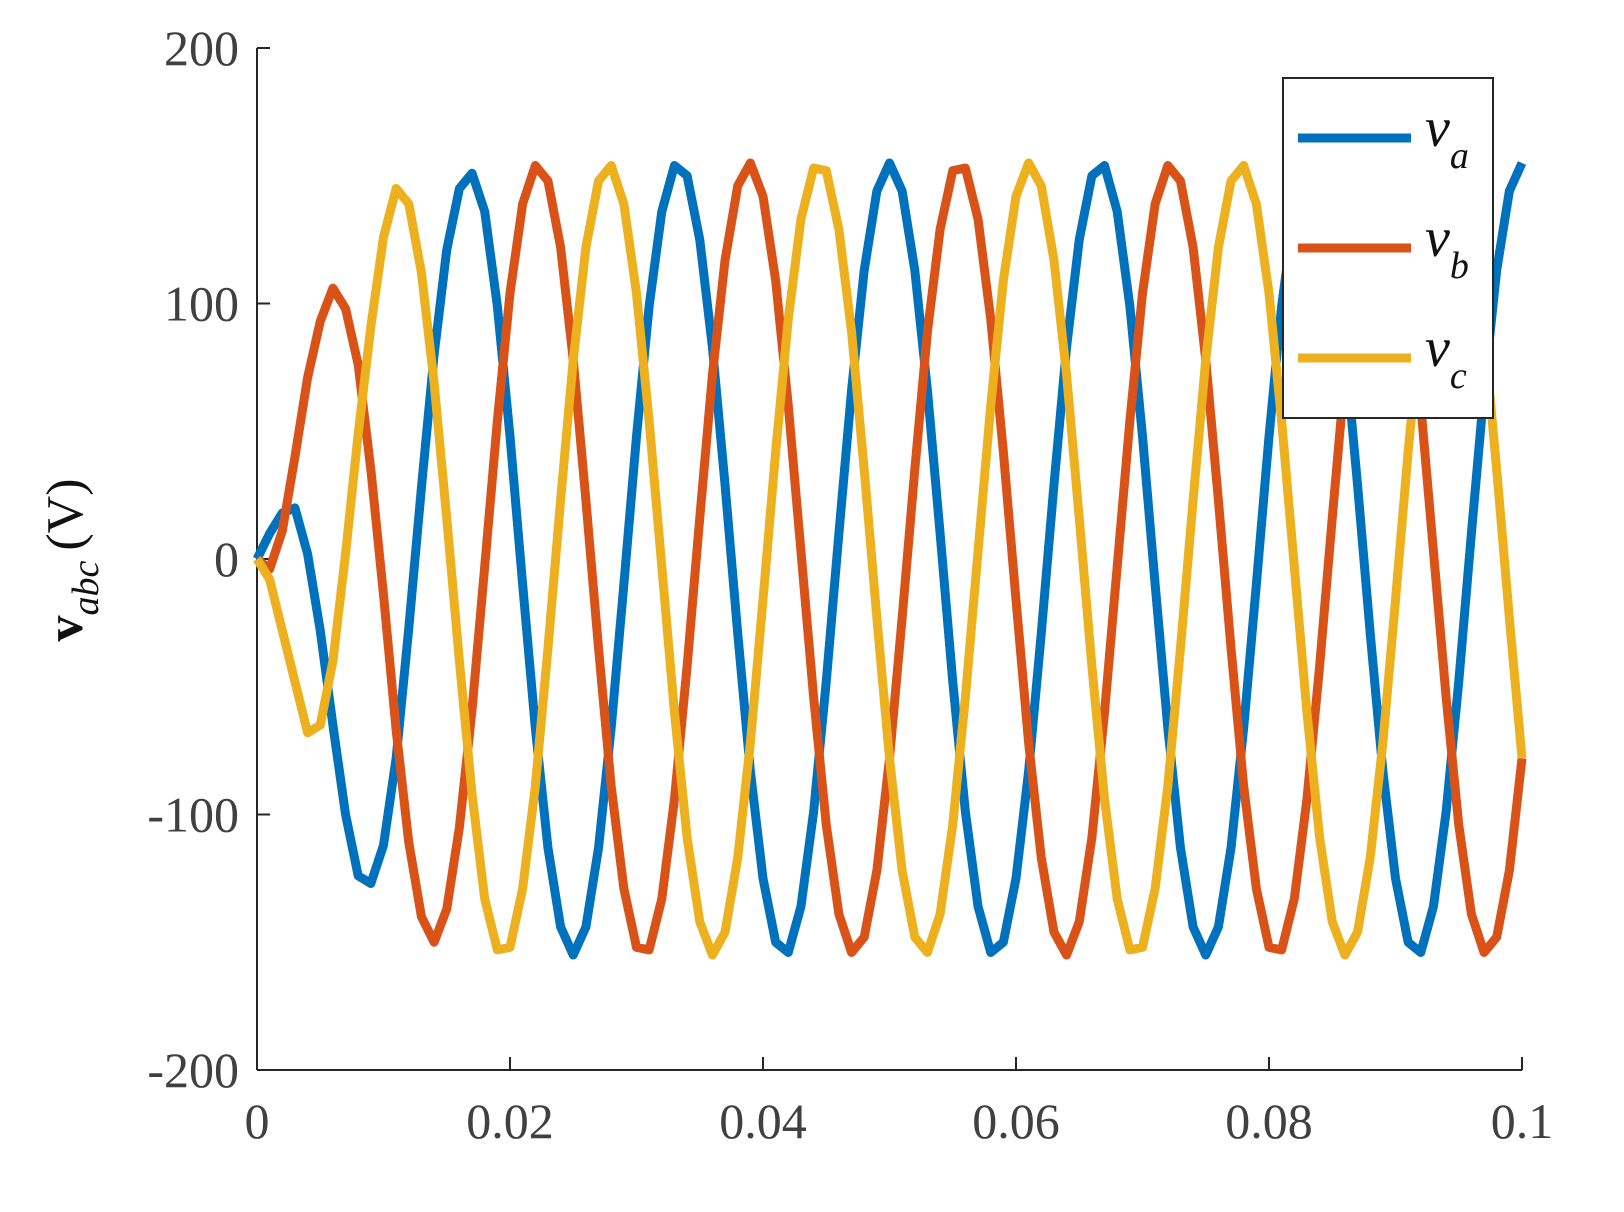 The image size is (1624, 1212). What do you see at coordinates (763, 1121) in the screenshot?
I see `x-tick-label: 0.04` at bounding box center [763, 1121].